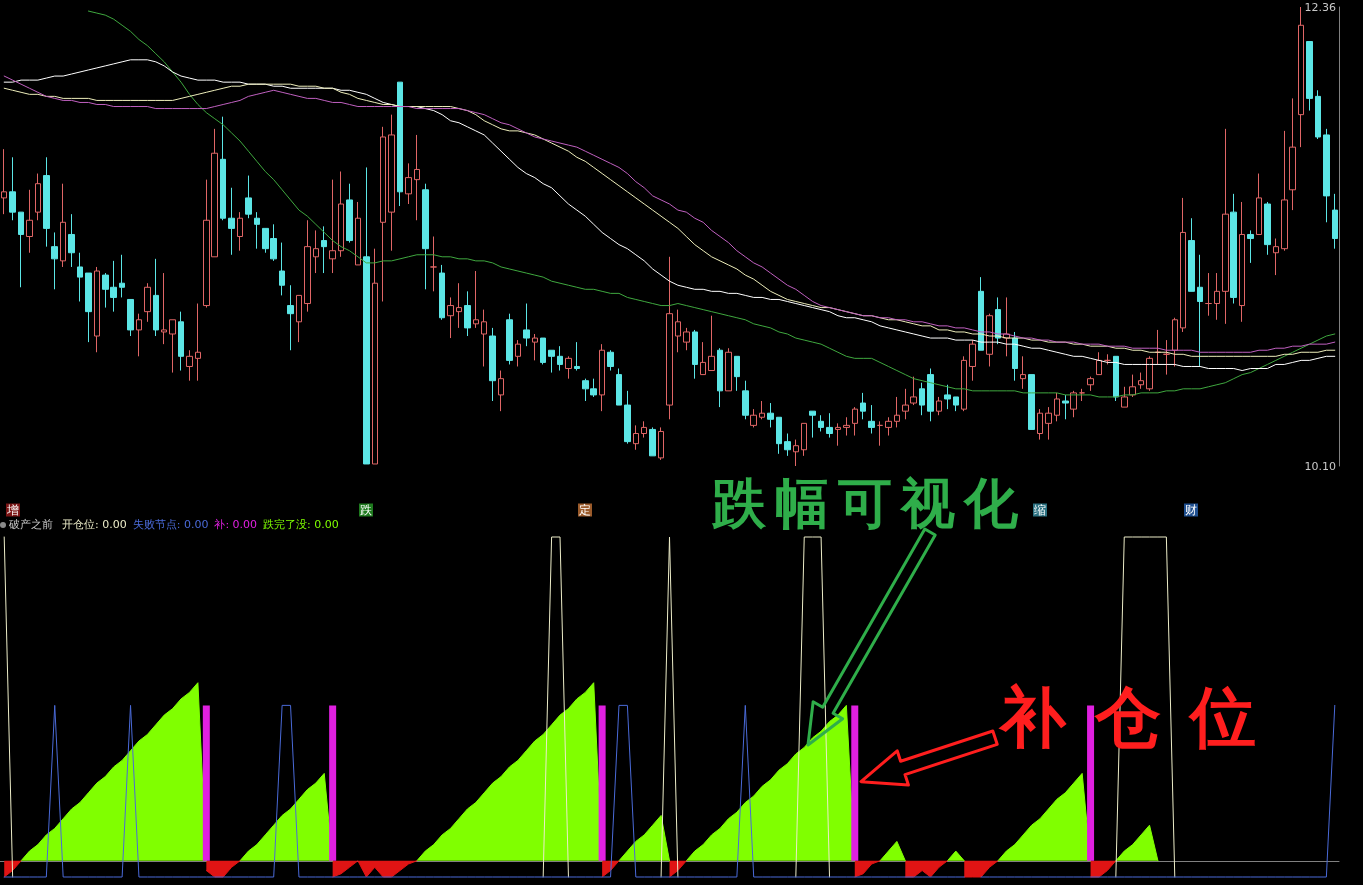 The image size is (1363, 885). Describe the element at coordinates (12, 509) in the screenshot. I see `text: 增` at that location.